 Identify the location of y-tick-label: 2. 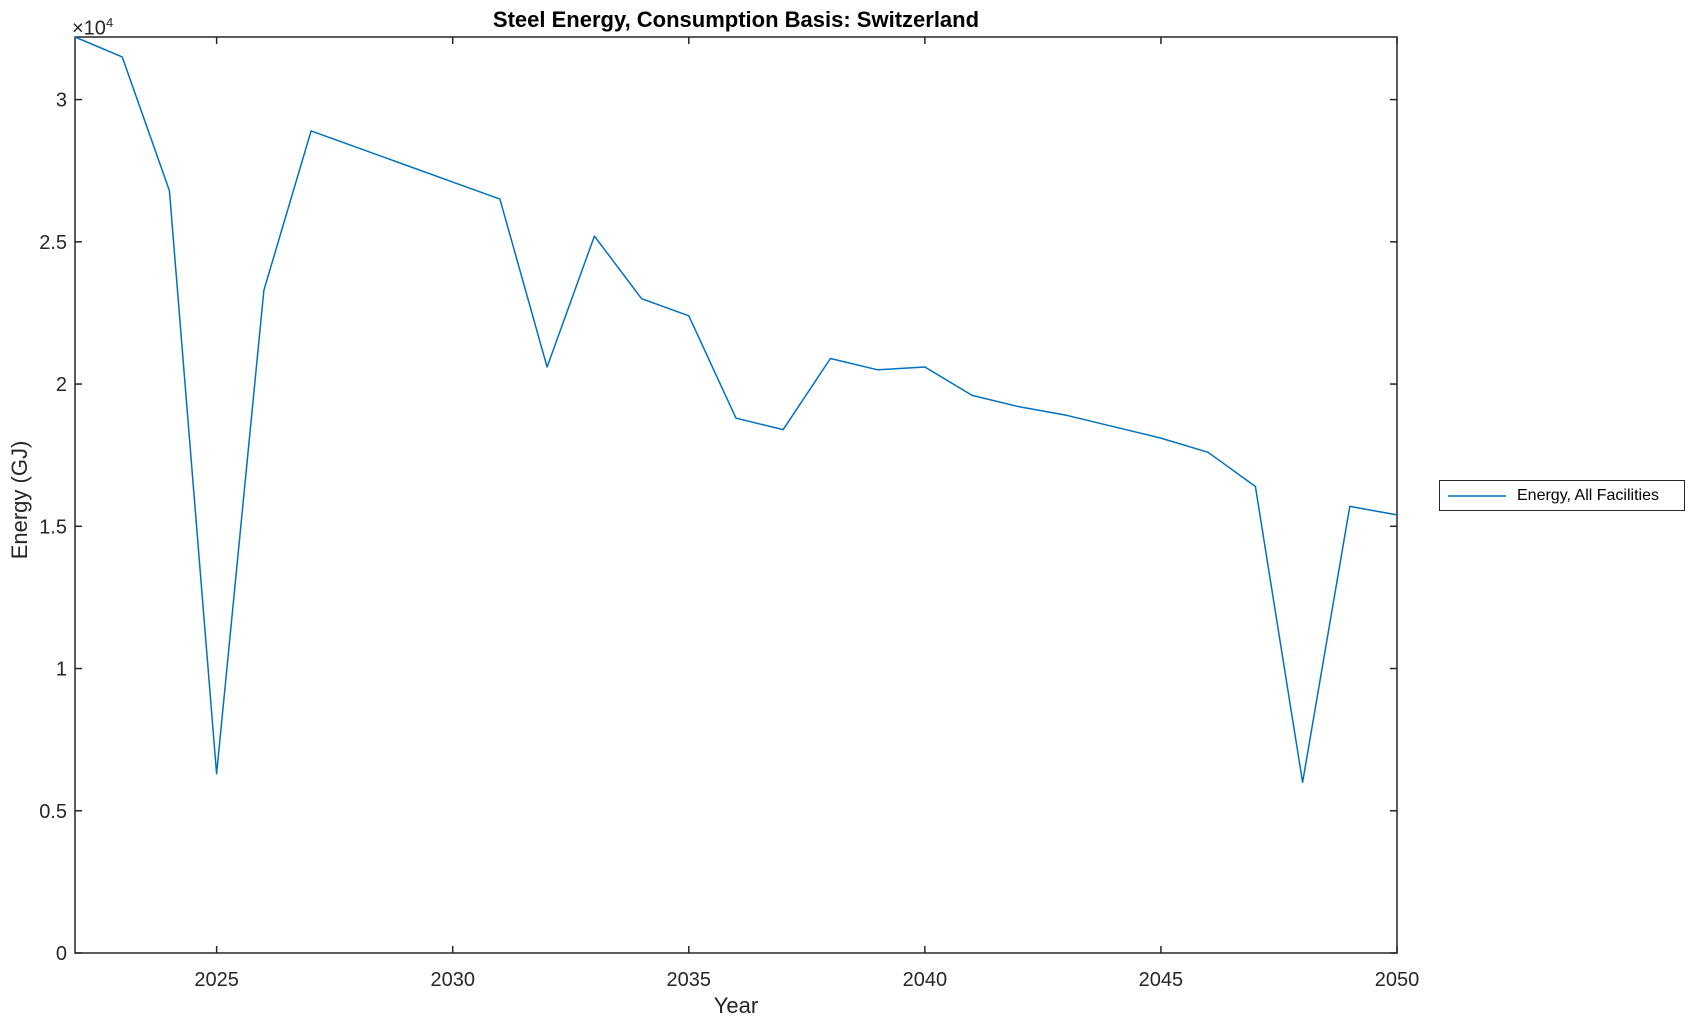
(61, 385).